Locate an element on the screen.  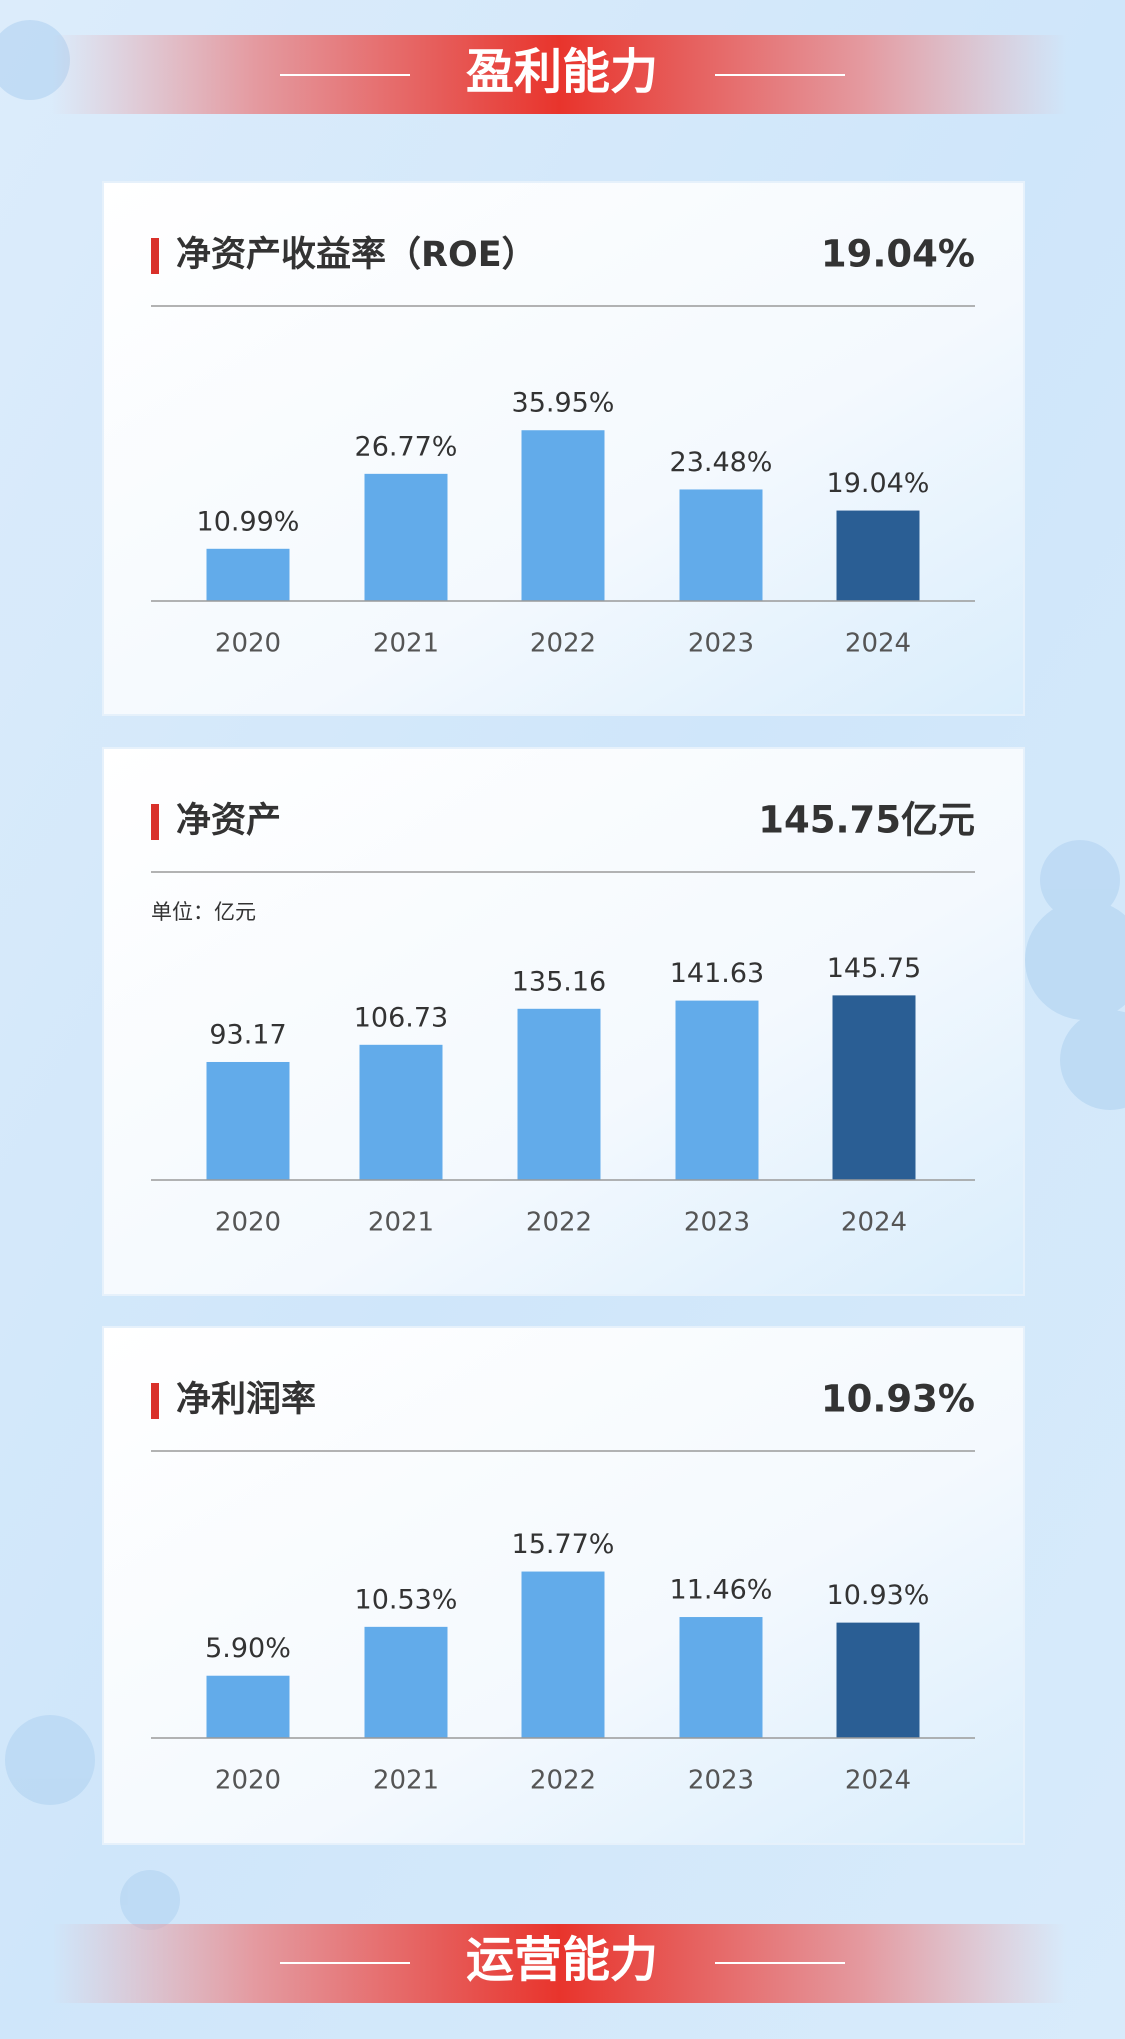
highlight-value: 19.04% is located at coordinates (898, 254).